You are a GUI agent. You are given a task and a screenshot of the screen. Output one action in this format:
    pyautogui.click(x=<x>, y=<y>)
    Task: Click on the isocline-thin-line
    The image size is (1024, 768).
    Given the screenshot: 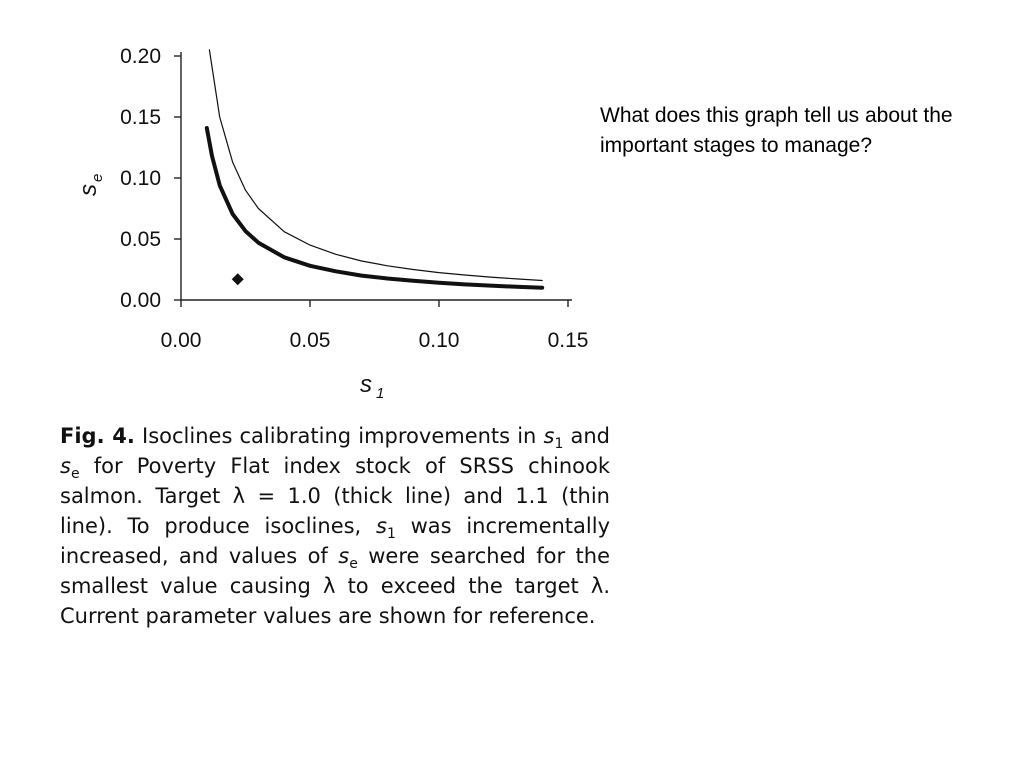 What is the action you would take?
    pyautogui.click(x=375, y=165)
    